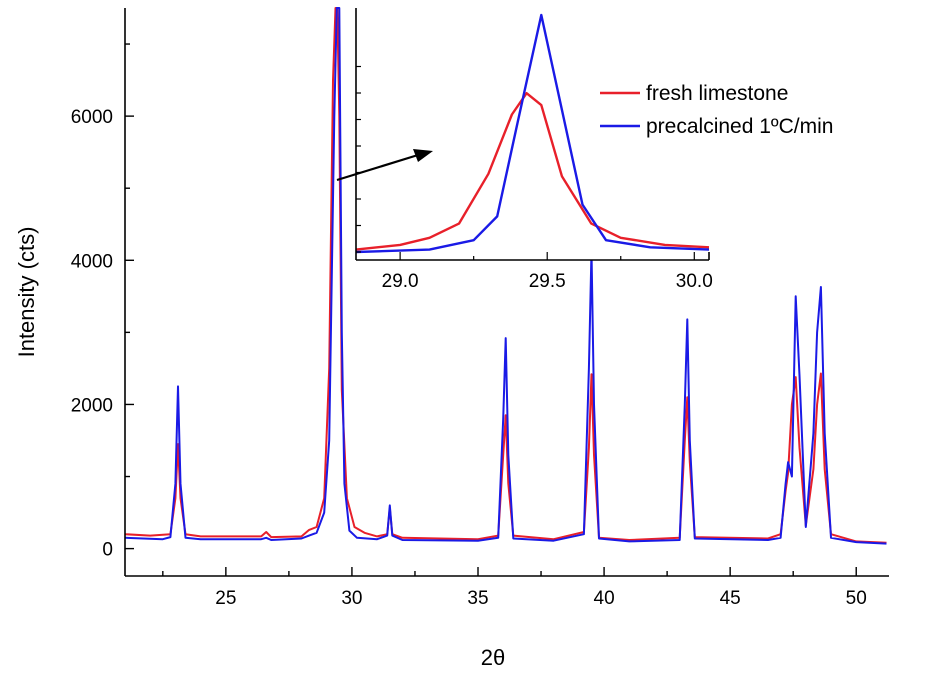 Image resolution: width=941 pixels, height=680 pixels. Describe the element at coordinates (547, 281) in the screenshot. I see `inset-x-tick-label-29.5: 29.5` at that location.